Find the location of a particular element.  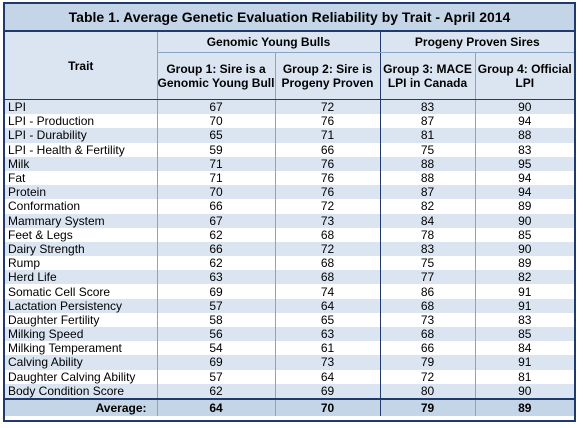

reliability-value-group-3: 82 is located at coordinates (427, 206).